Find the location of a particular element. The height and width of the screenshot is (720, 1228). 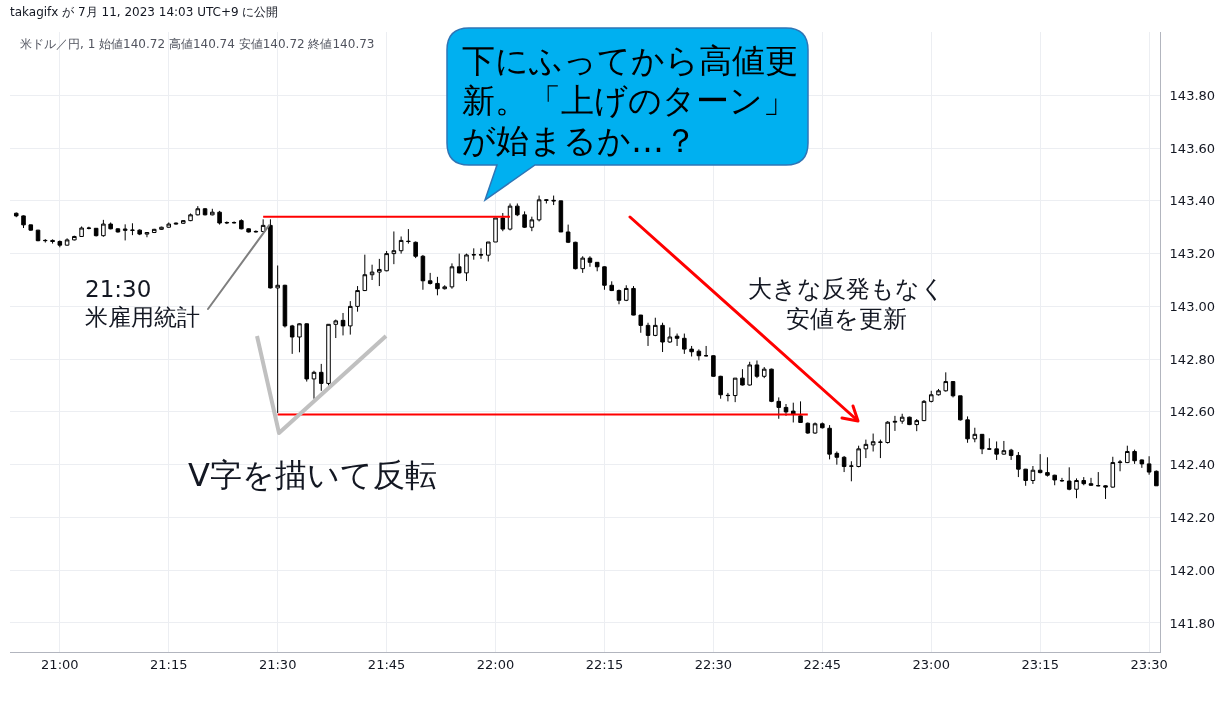

x-tick-label: 23:00 is located at coordinates (931, 664).